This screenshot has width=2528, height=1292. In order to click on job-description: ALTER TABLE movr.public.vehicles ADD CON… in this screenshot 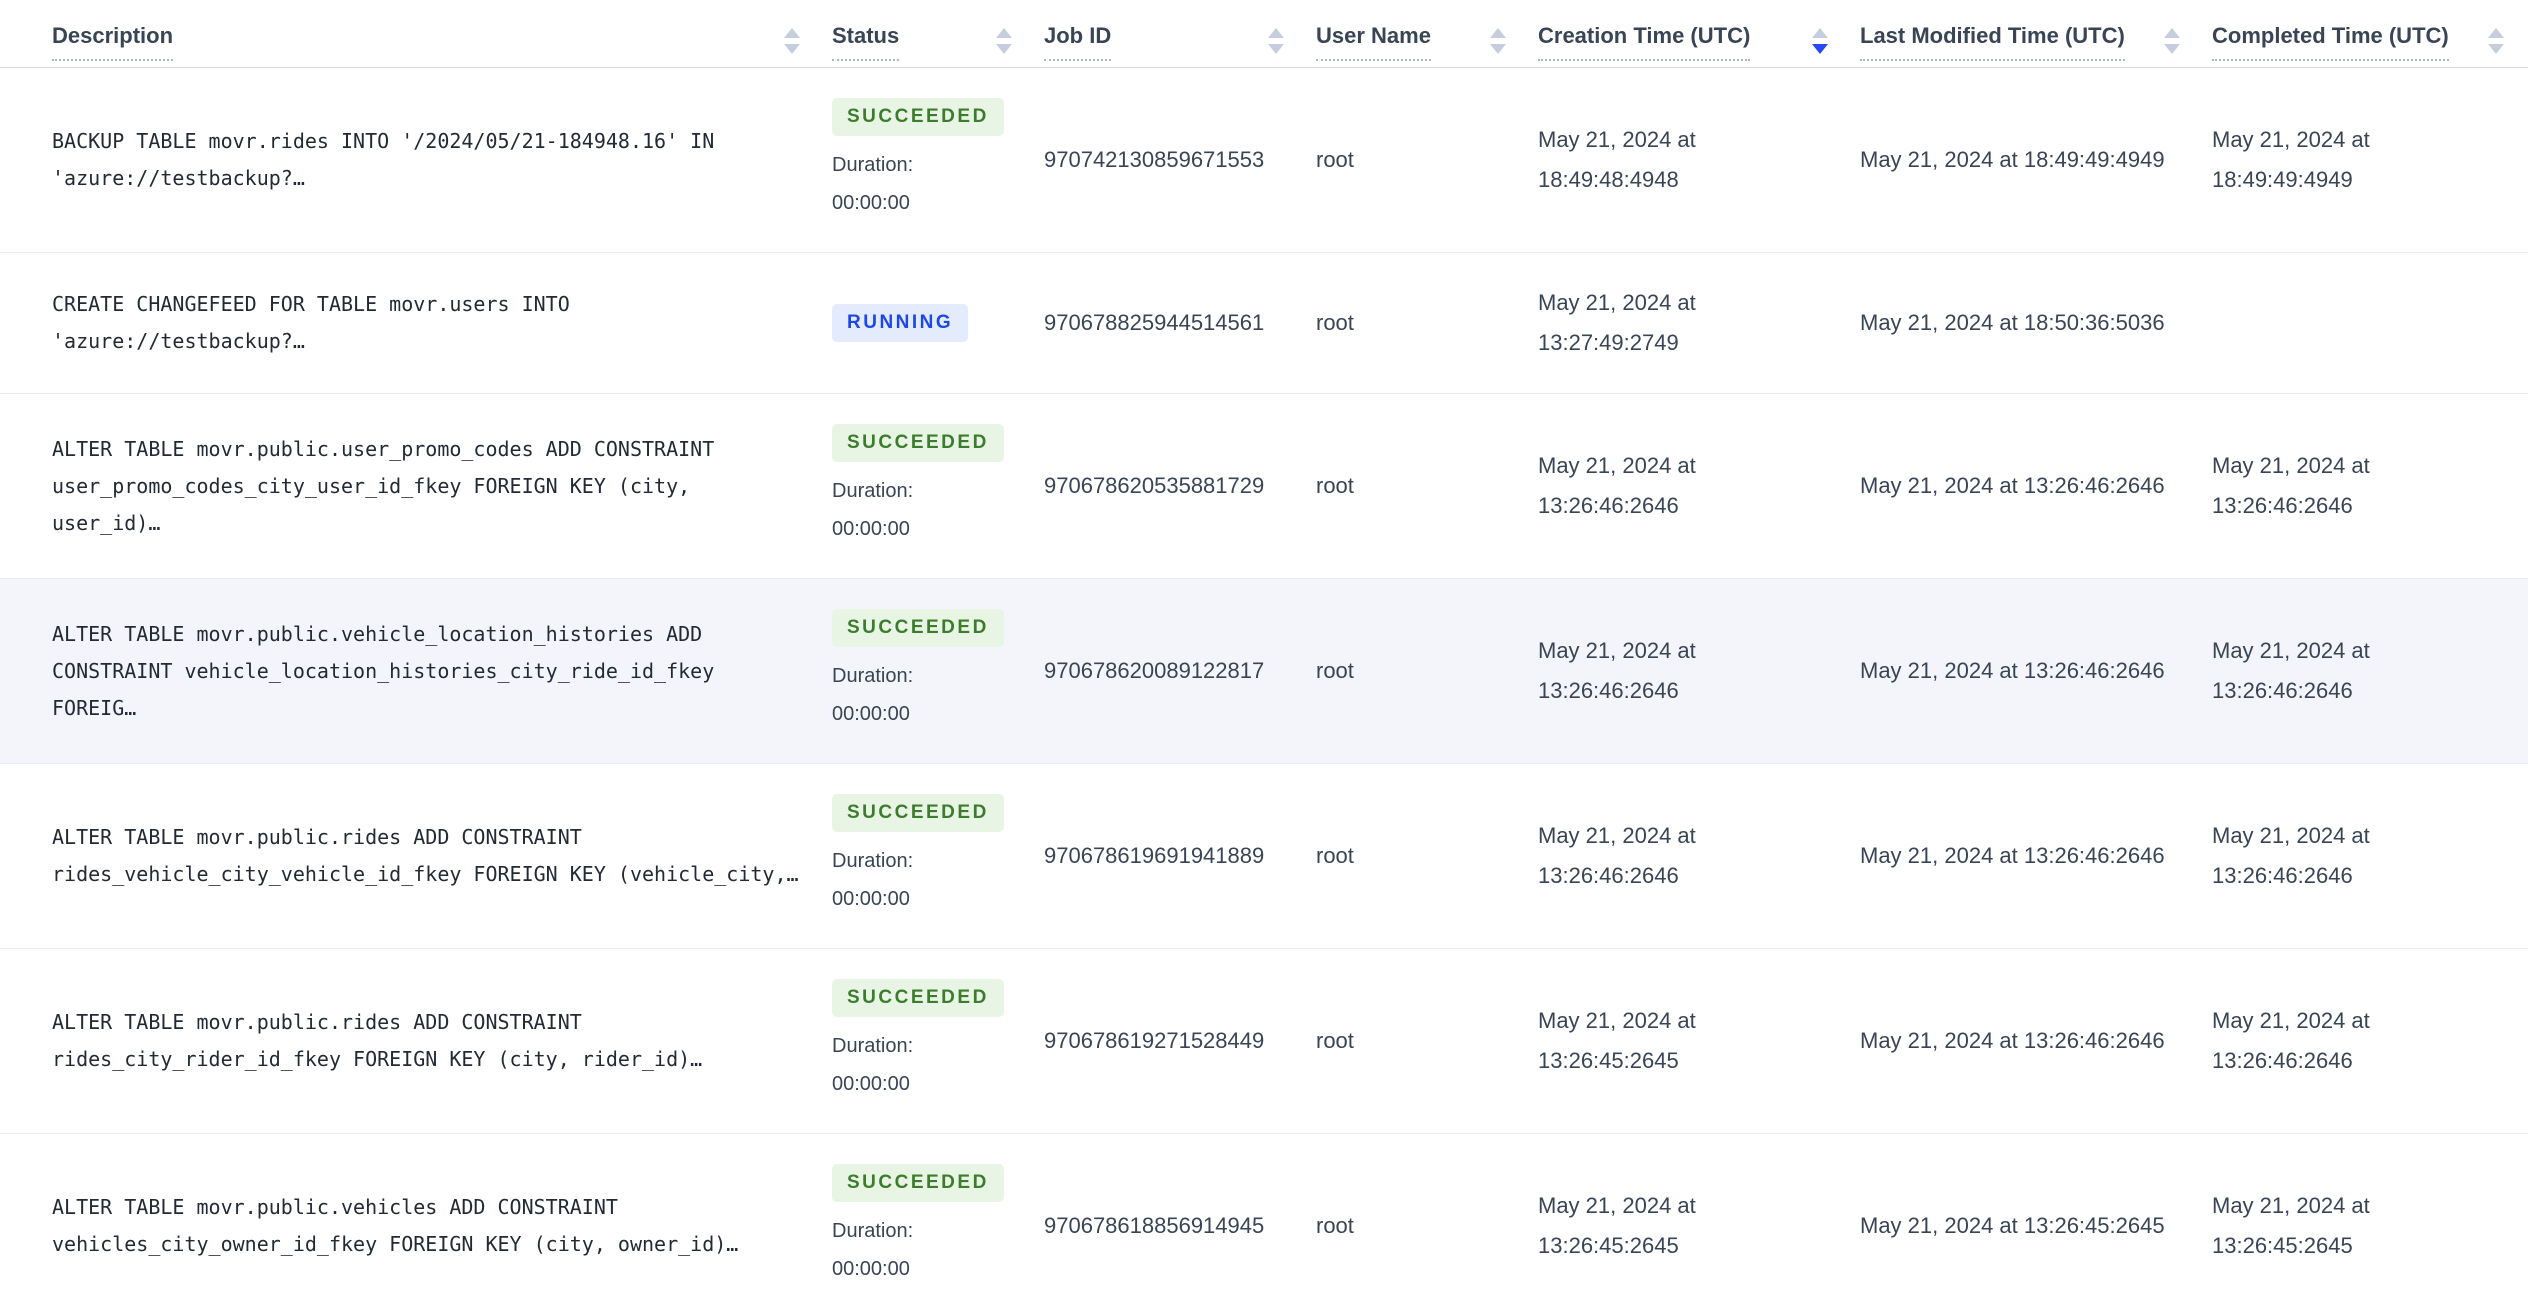, I will do `click(395, 1225)`.